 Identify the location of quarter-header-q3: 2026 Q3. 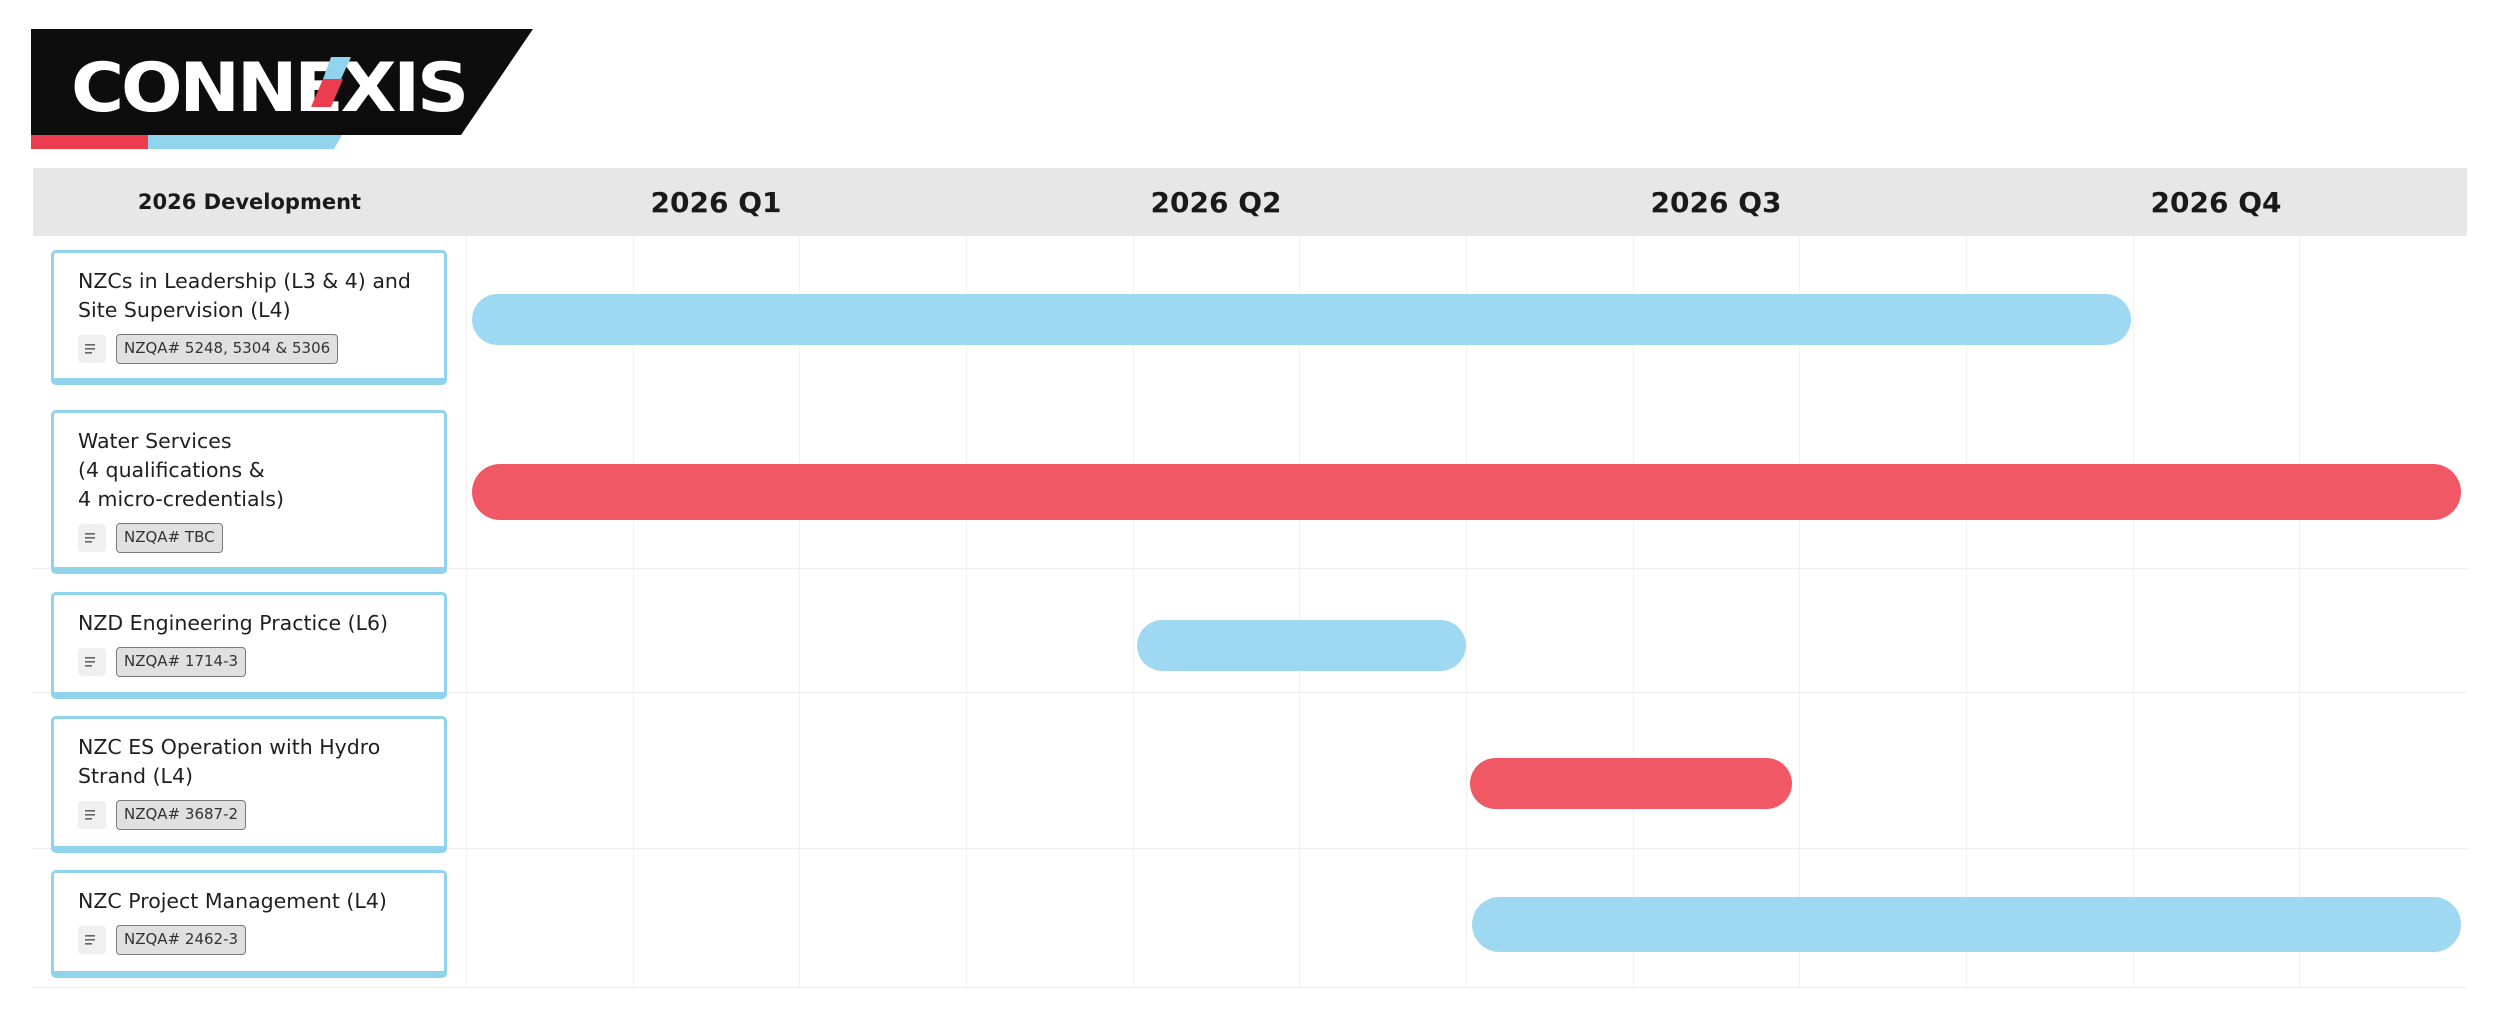
(1716, 202).